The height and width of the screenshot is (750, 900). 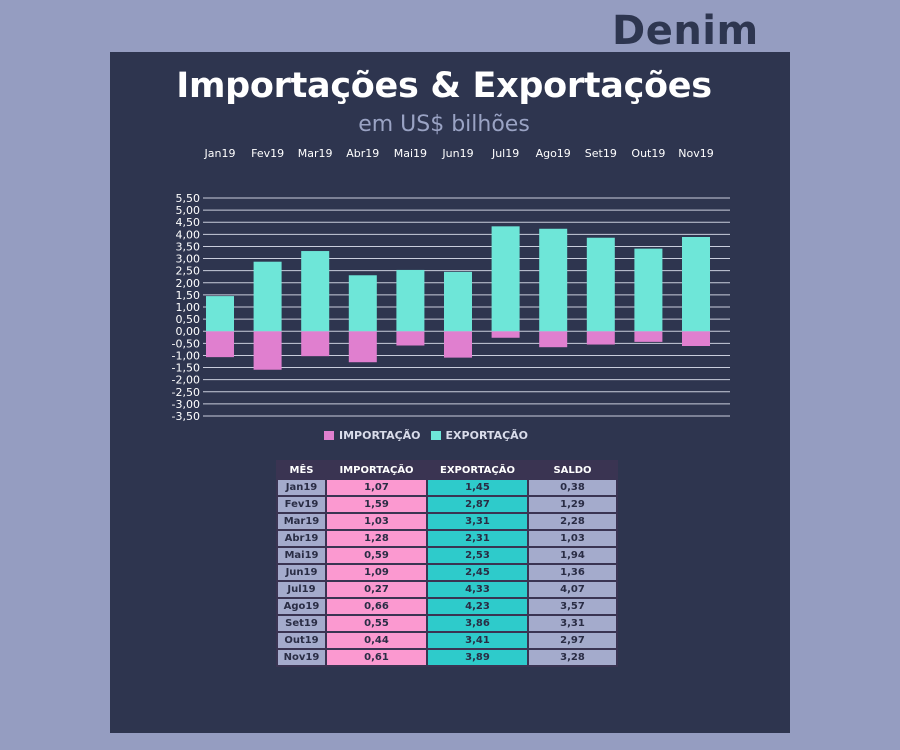 What do you see at coordinates (376, 521) in the screenshot?
I see `cell-importacao: 1,03` at bounding box center [376, 521].